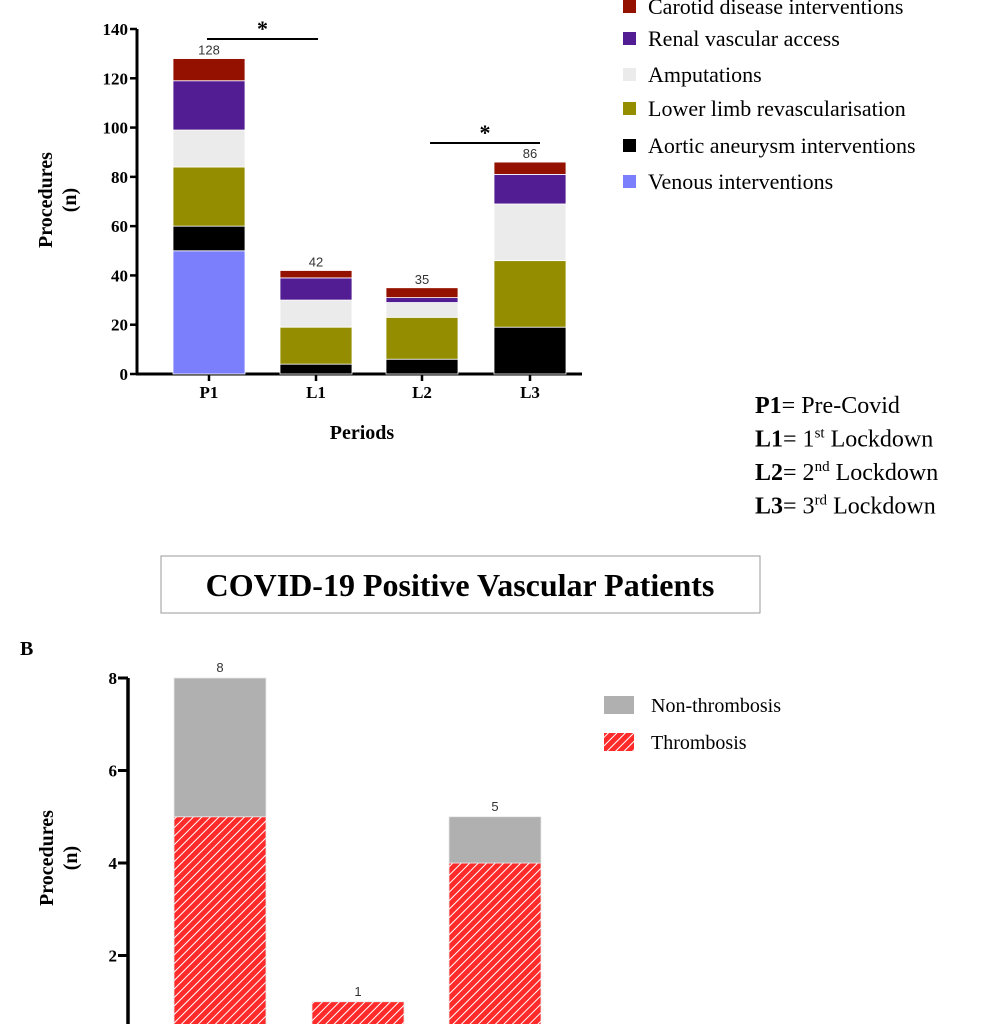 The width and height of the screenshot is (986, 1024). I want to click on total-label: 1, so click(357, 991).